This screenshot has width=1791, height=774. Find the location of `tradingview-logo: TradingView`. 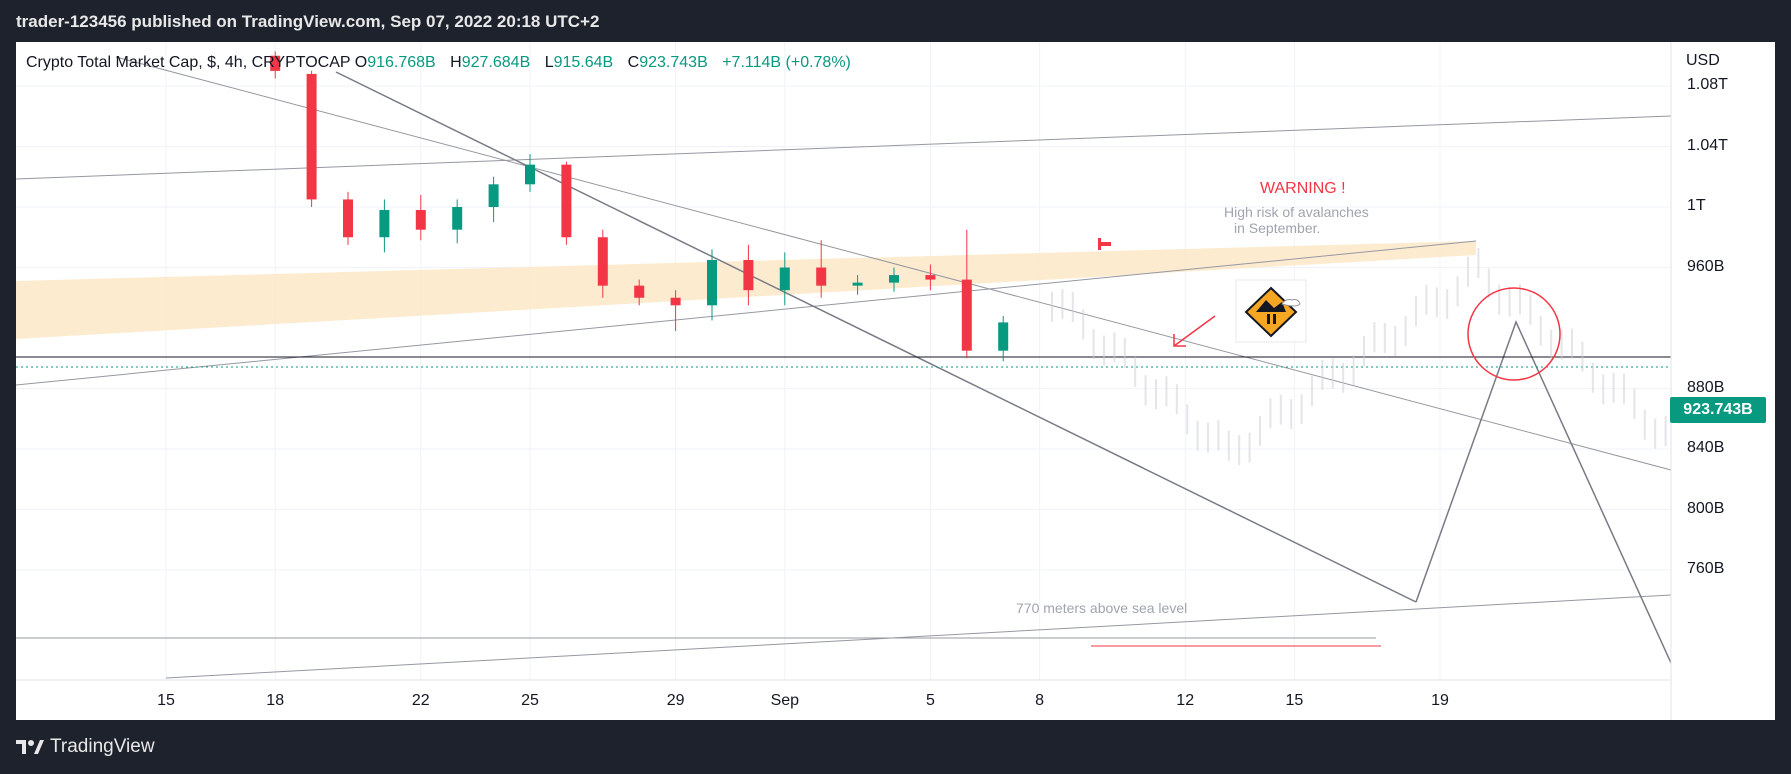

tradingview-logo: TradingView is located at coordinates (85, 747).